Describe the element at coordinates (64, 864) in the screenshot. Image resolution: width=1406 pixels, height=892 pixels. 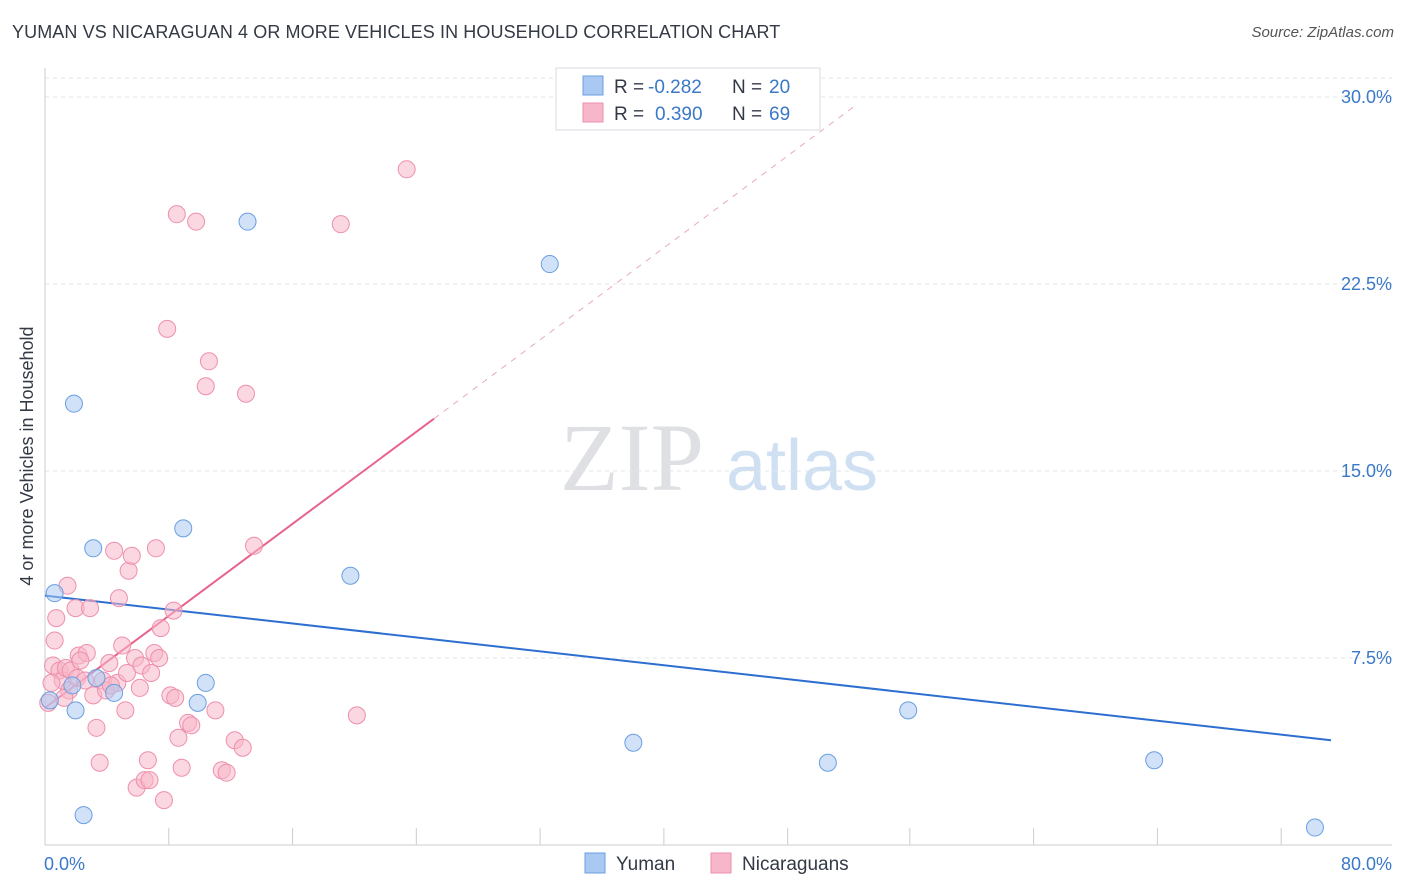
I see `x-tick-label-min: 0.0%` at that location.